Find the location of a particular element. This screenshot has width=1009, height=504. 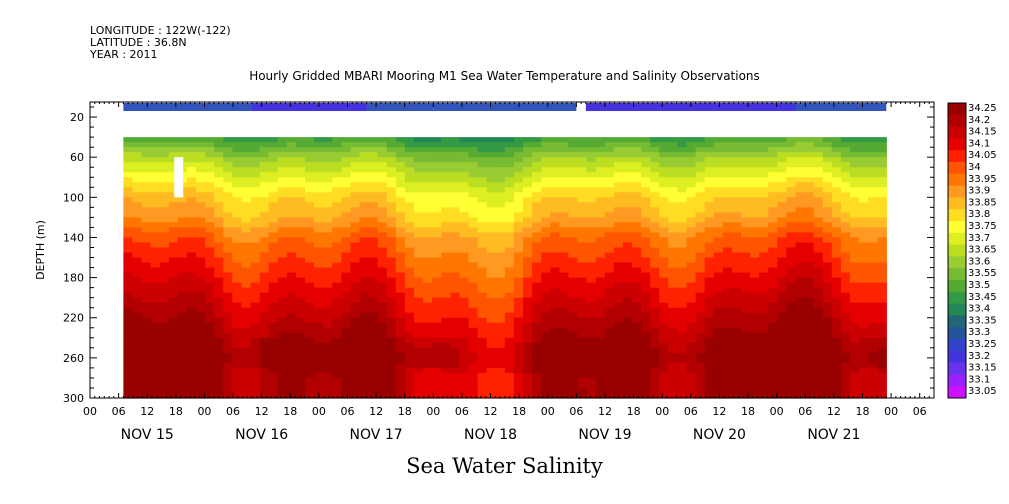

colorbar-swatch is located at coordinates (957, 274).